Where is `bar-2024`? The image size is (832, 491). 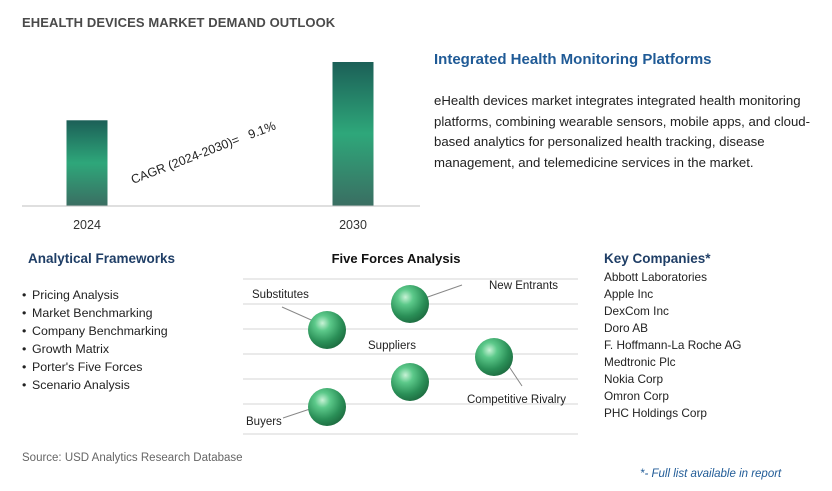
bar-2024 is located at coordinates (87, 163).